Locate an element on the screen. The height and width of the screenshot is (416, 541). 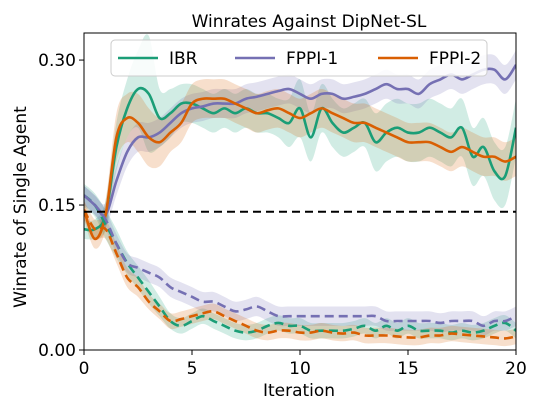
x-tick-label: 10 is located at coordinates (300, 369).